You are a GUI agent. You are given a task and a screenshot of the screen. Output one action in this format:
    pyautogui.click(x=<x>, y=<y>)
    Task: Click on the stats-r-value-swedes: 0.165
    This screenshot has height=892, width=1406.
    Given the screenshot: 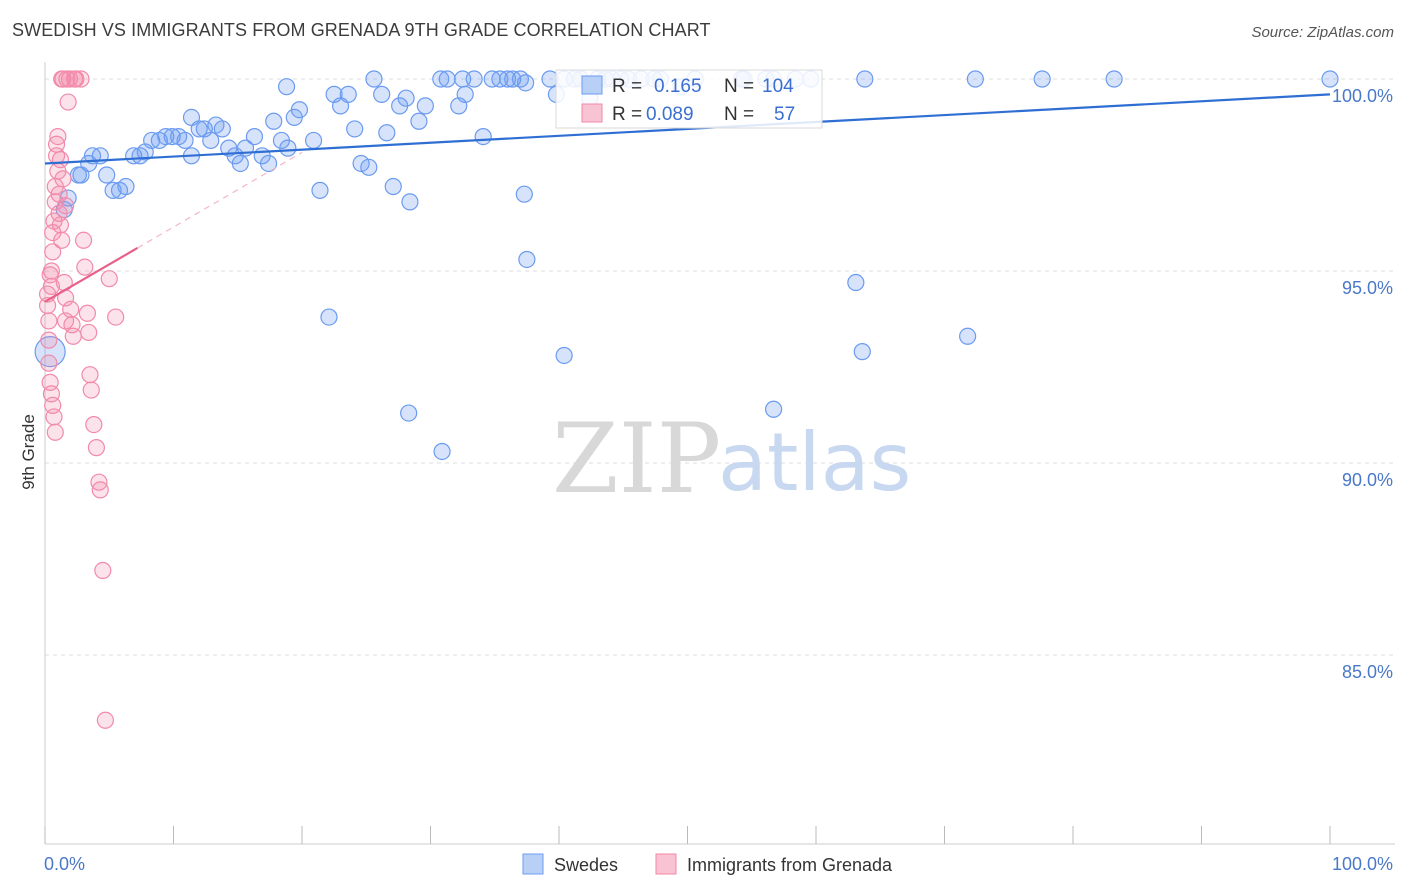 What is the action you would take?
    pyautogui.click(x=678, y=86)
    